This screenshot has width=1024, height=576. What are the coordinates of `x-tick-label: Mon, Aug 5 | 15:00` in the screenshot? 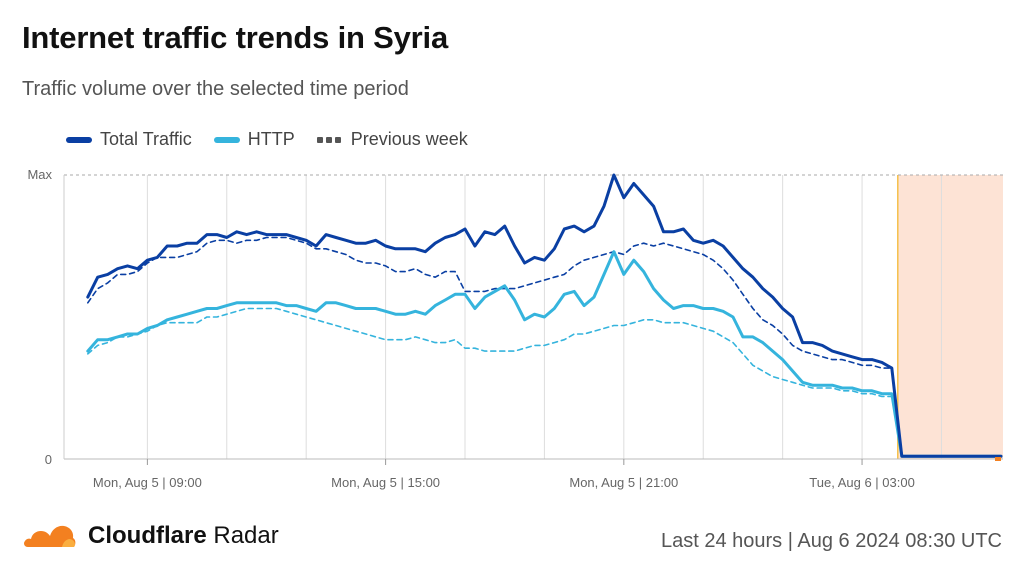 It's located at (385, 482).